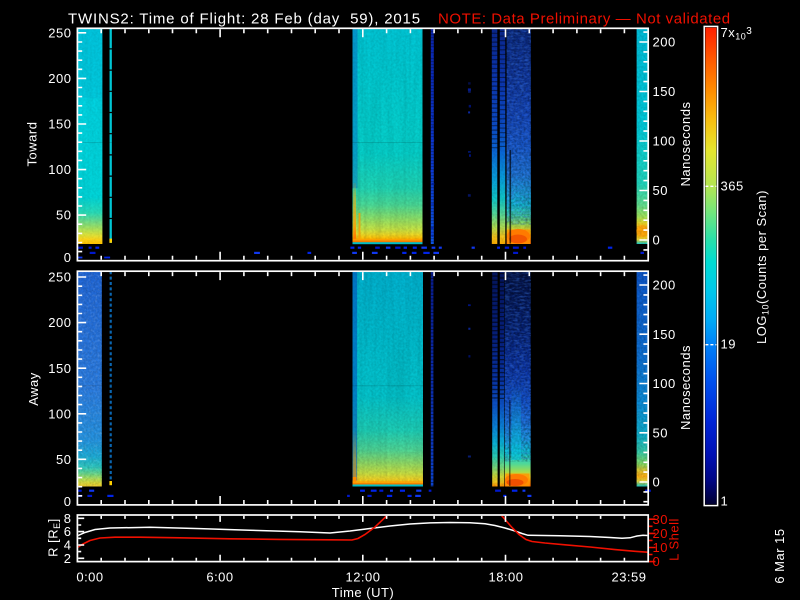 Image resolution: width=800 pixels, height=600 pixels. I want to click on svg-text: 4, so click(68, 545).